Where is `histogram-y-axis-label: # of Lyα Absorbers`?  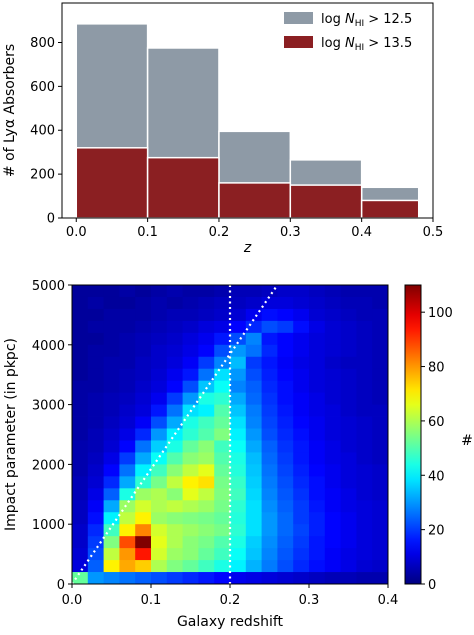
histogram-y-axis-label: # of Lyα Absorbers is located at coordinates (10, 110).